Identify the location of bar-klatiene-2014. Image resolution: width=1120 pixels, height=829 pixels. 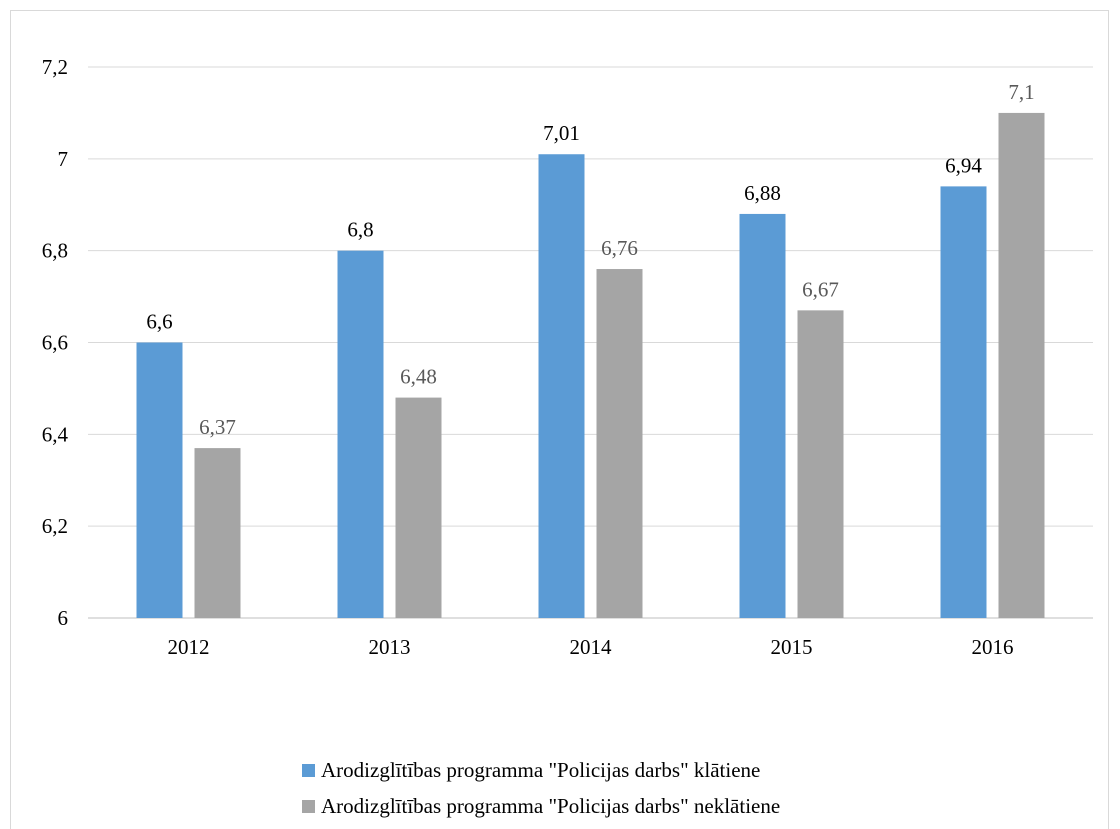
(561, 386).